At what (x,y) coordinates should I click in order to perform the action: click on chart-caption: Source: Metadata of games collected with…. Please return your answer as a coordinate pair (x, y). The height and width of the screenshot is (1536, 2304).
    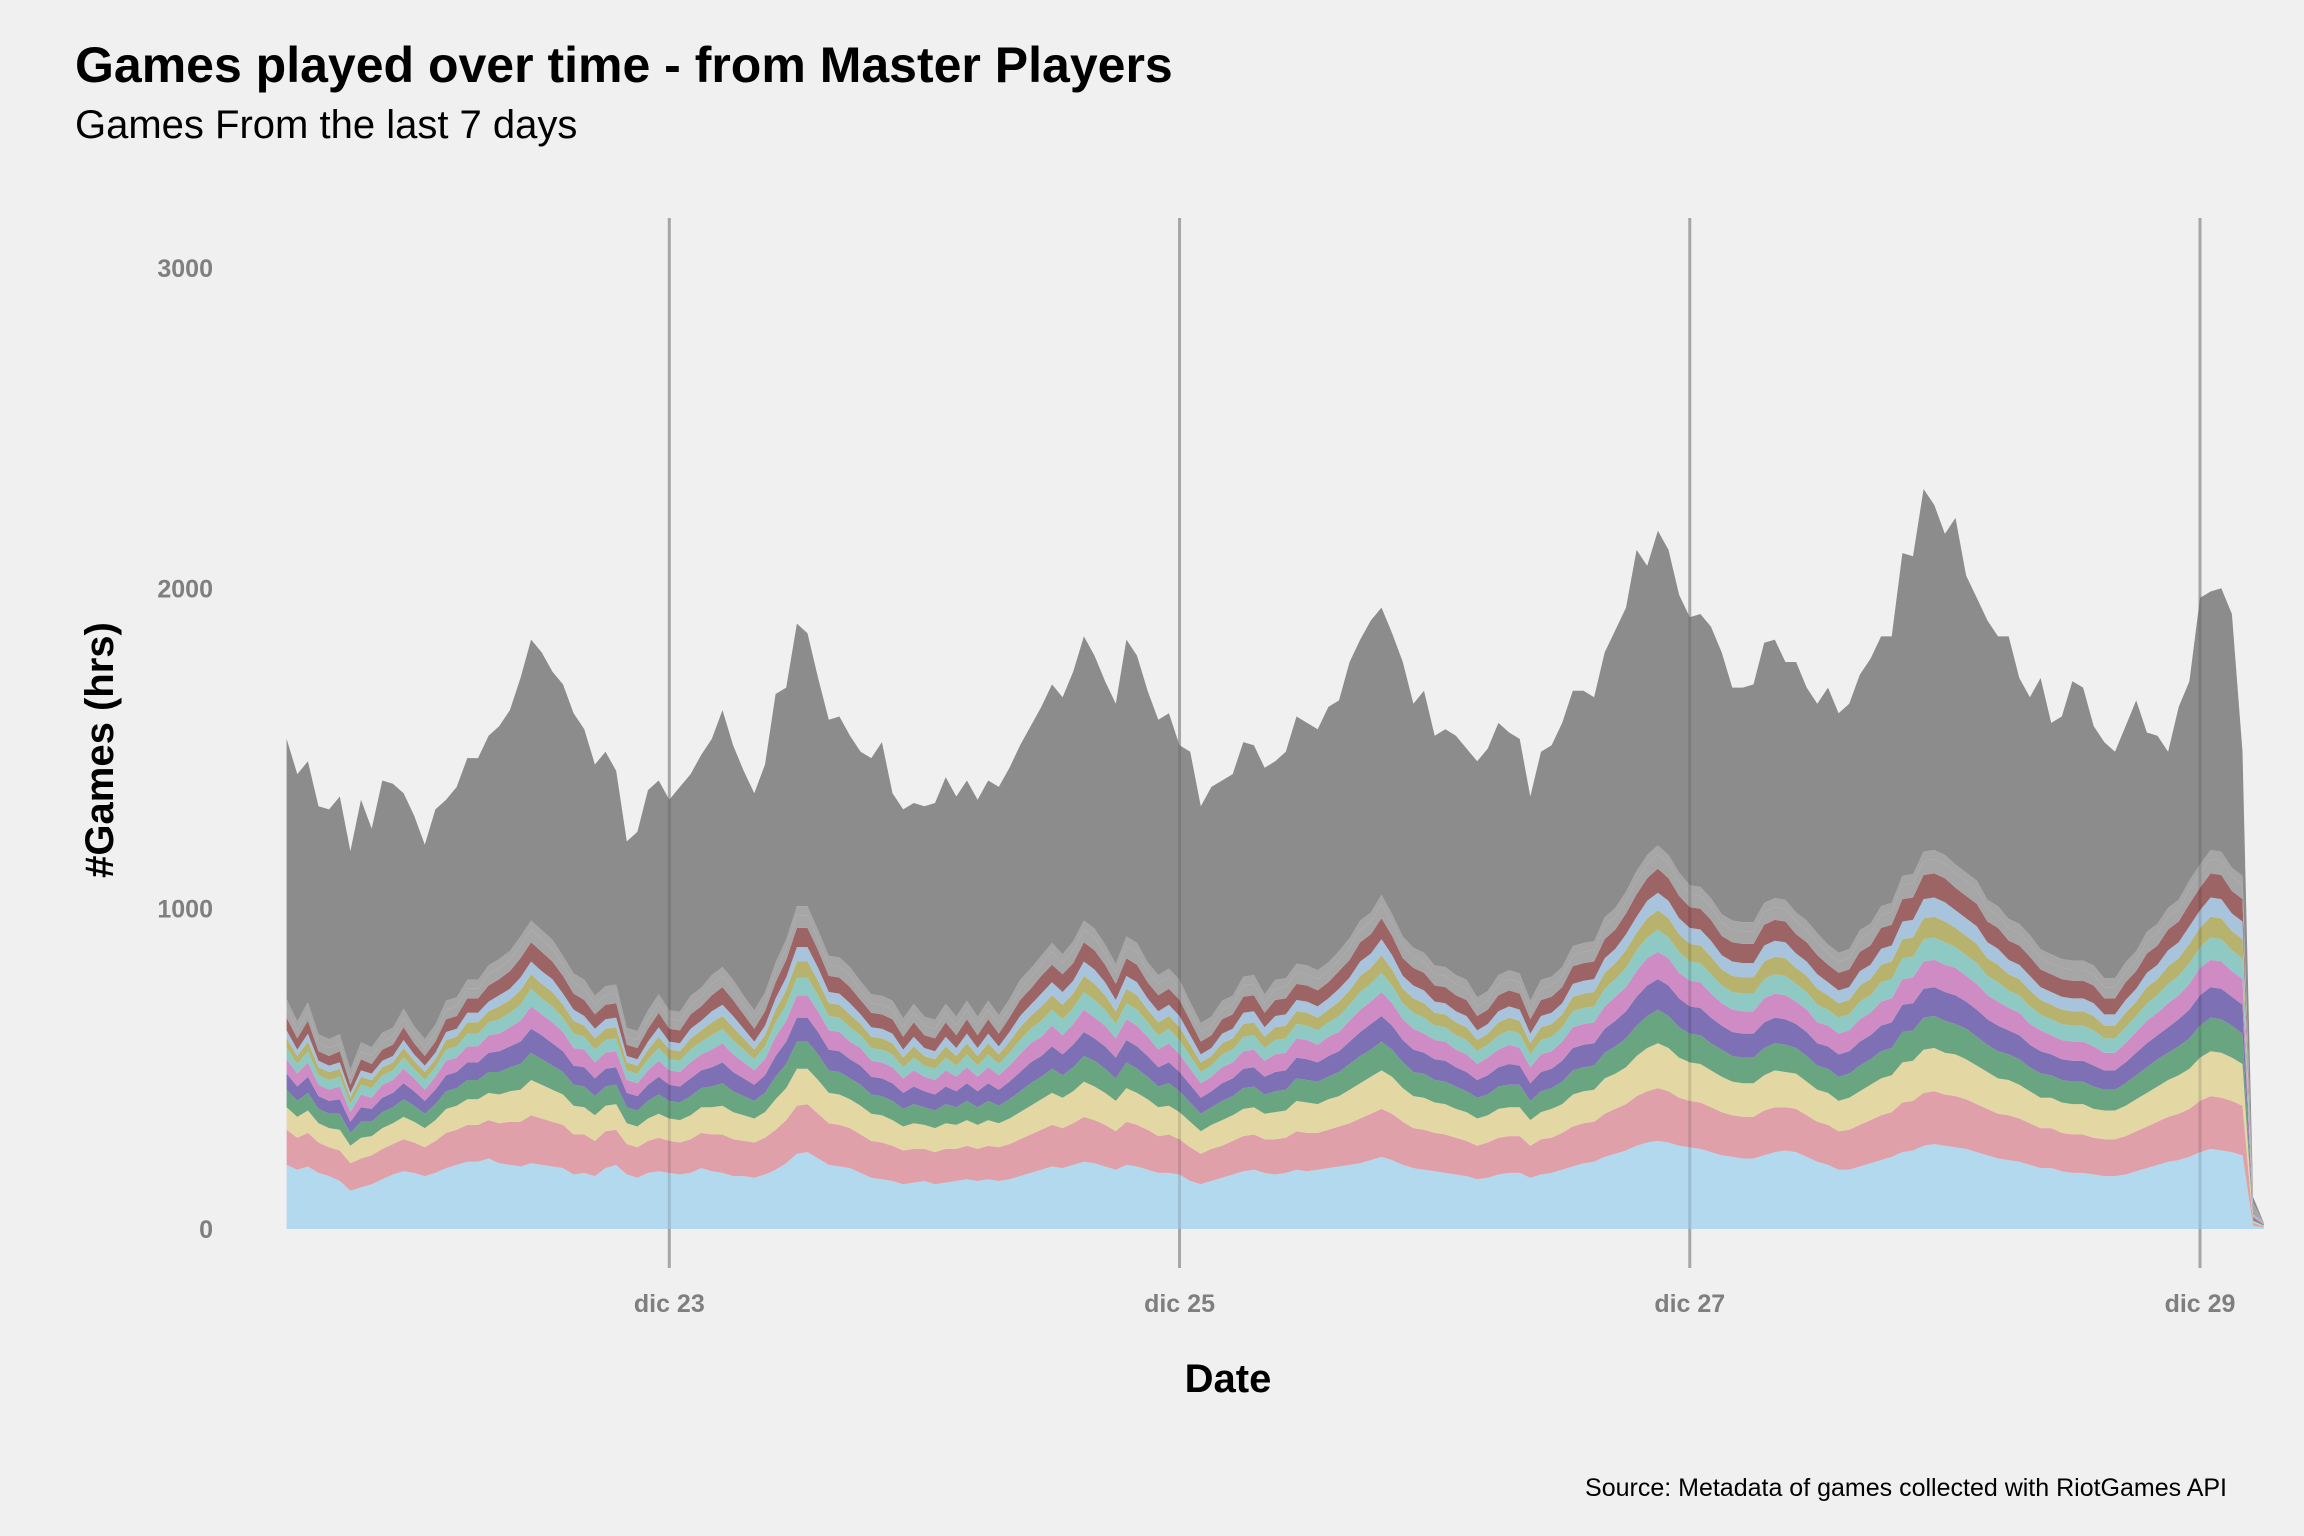
    Looking at the image, I should click on (1906, 1488).